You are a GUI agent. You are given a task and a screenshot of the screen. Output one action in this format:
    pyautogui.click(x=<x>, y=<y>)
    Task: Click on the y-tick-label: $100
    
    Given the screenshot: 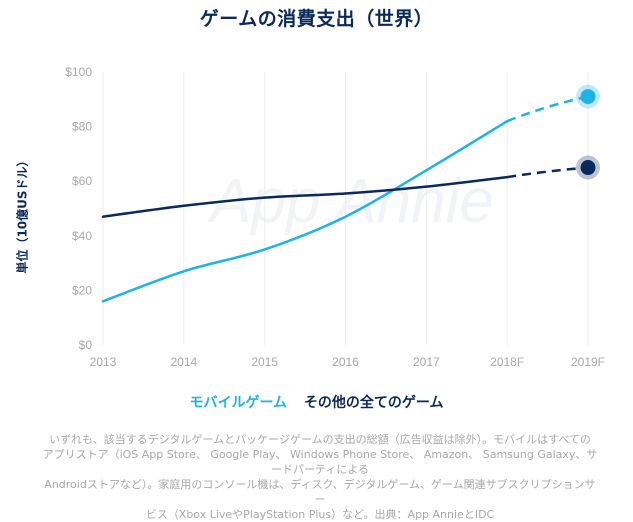 What is the action you would take?
    pyautogui.click(x=78, y=72)
    